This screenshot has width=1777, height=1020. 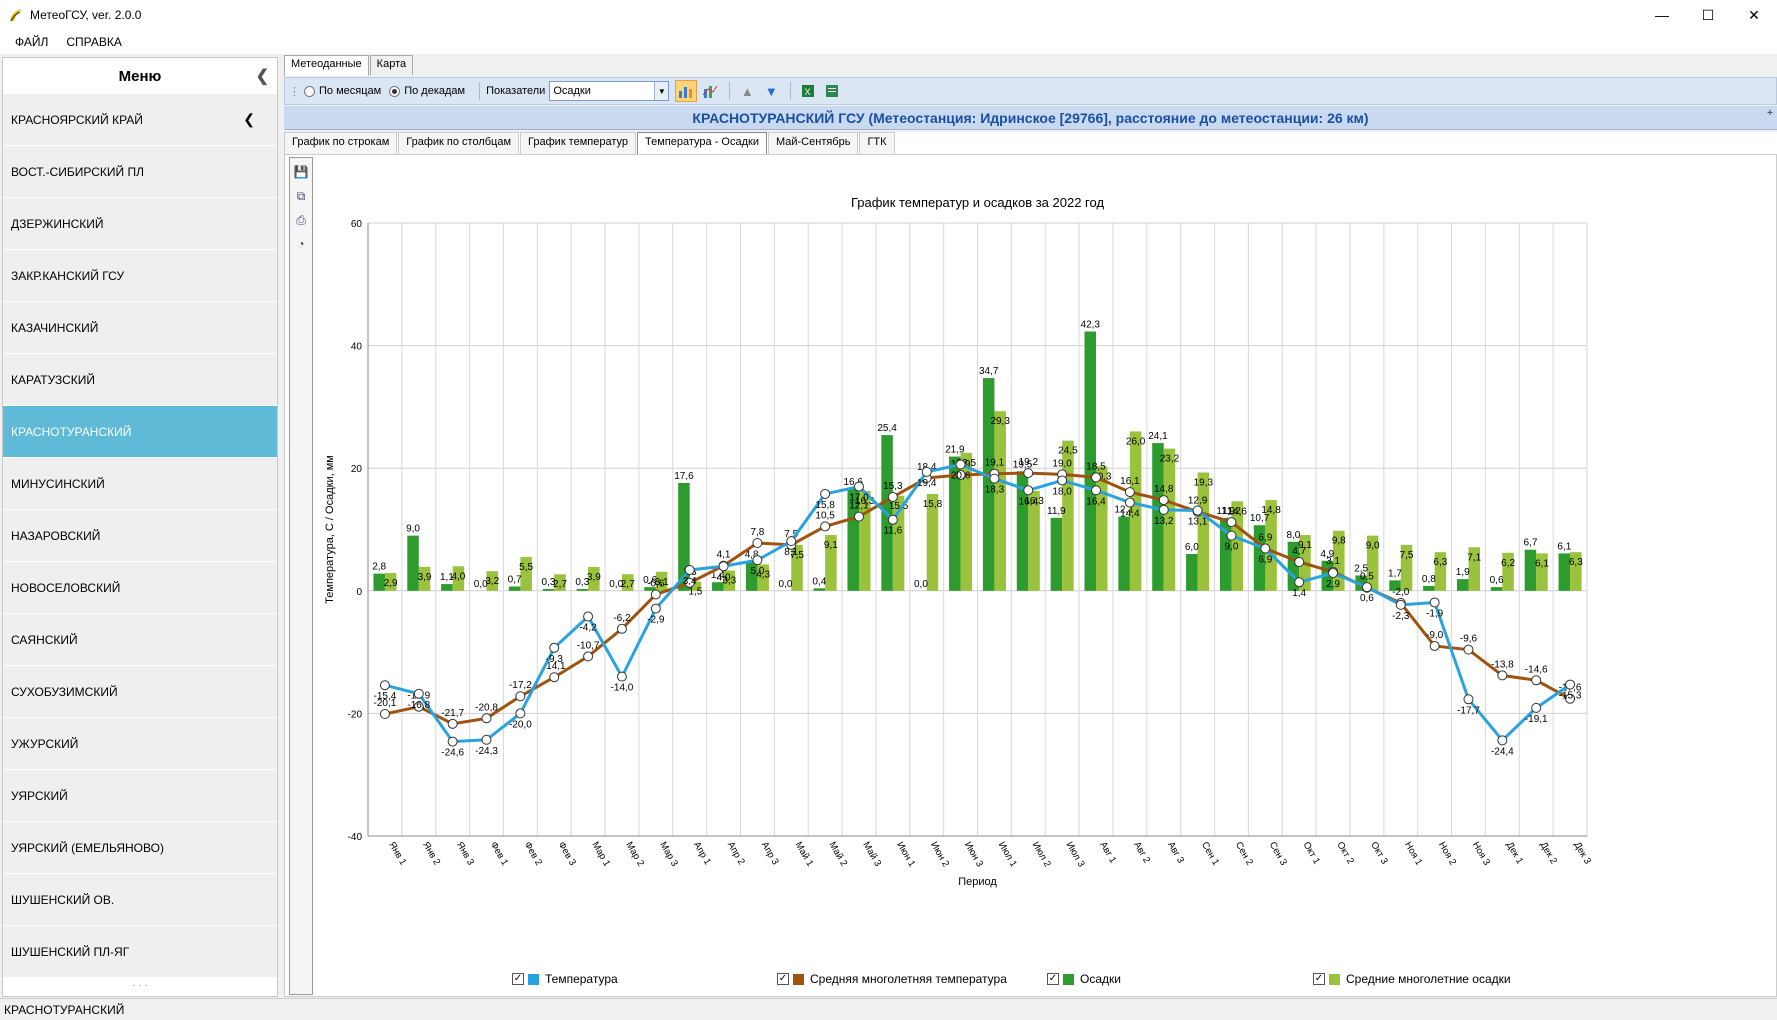 I want to click on precip-data-label: 19,5, so click(x=1023, y=464).